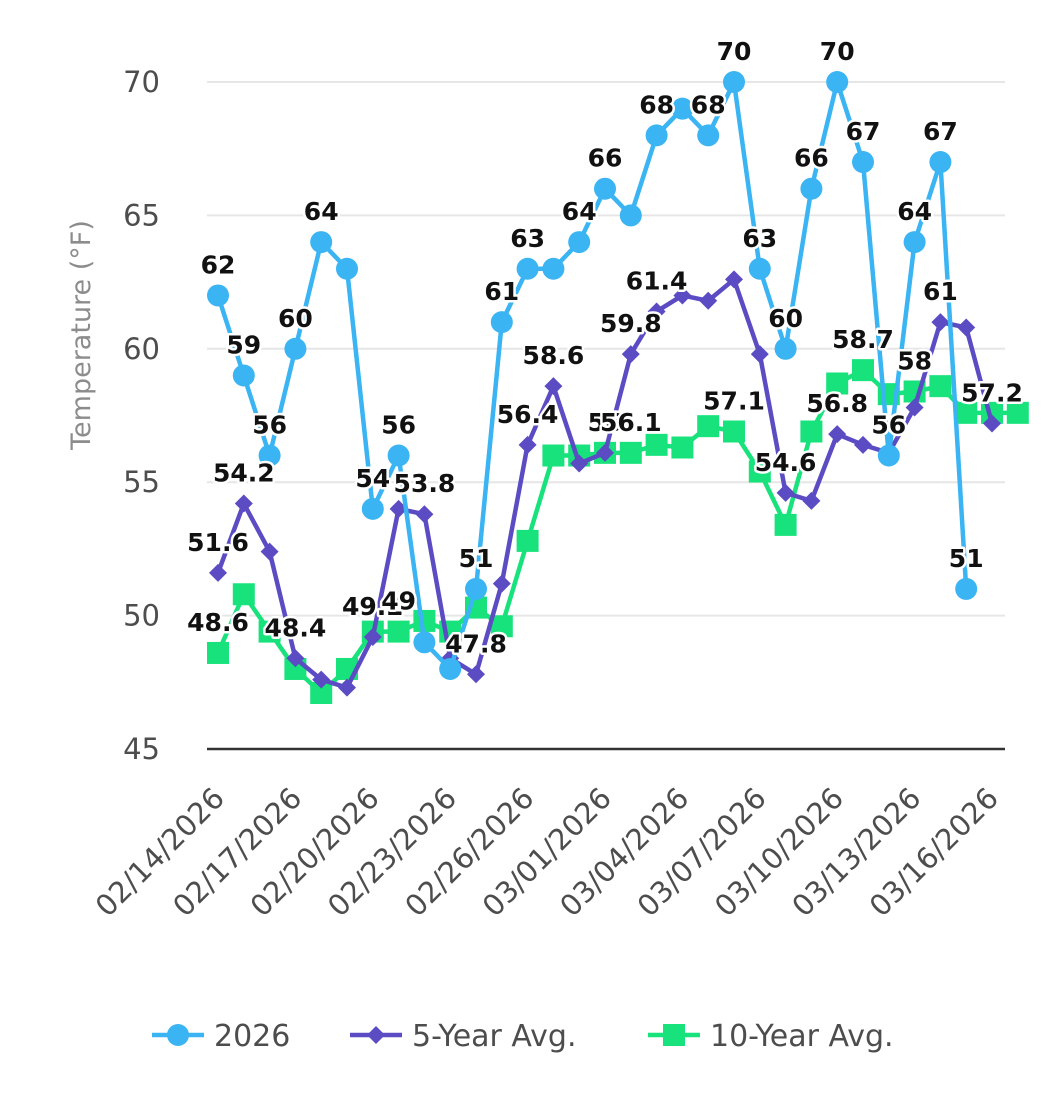 Image resolution: width=1063 pixels, height=1098 pixels. What do you see at coordinates (218, 622) in the screenshot?
I see `data-label: 48.6` at bounding box center [218, 622].